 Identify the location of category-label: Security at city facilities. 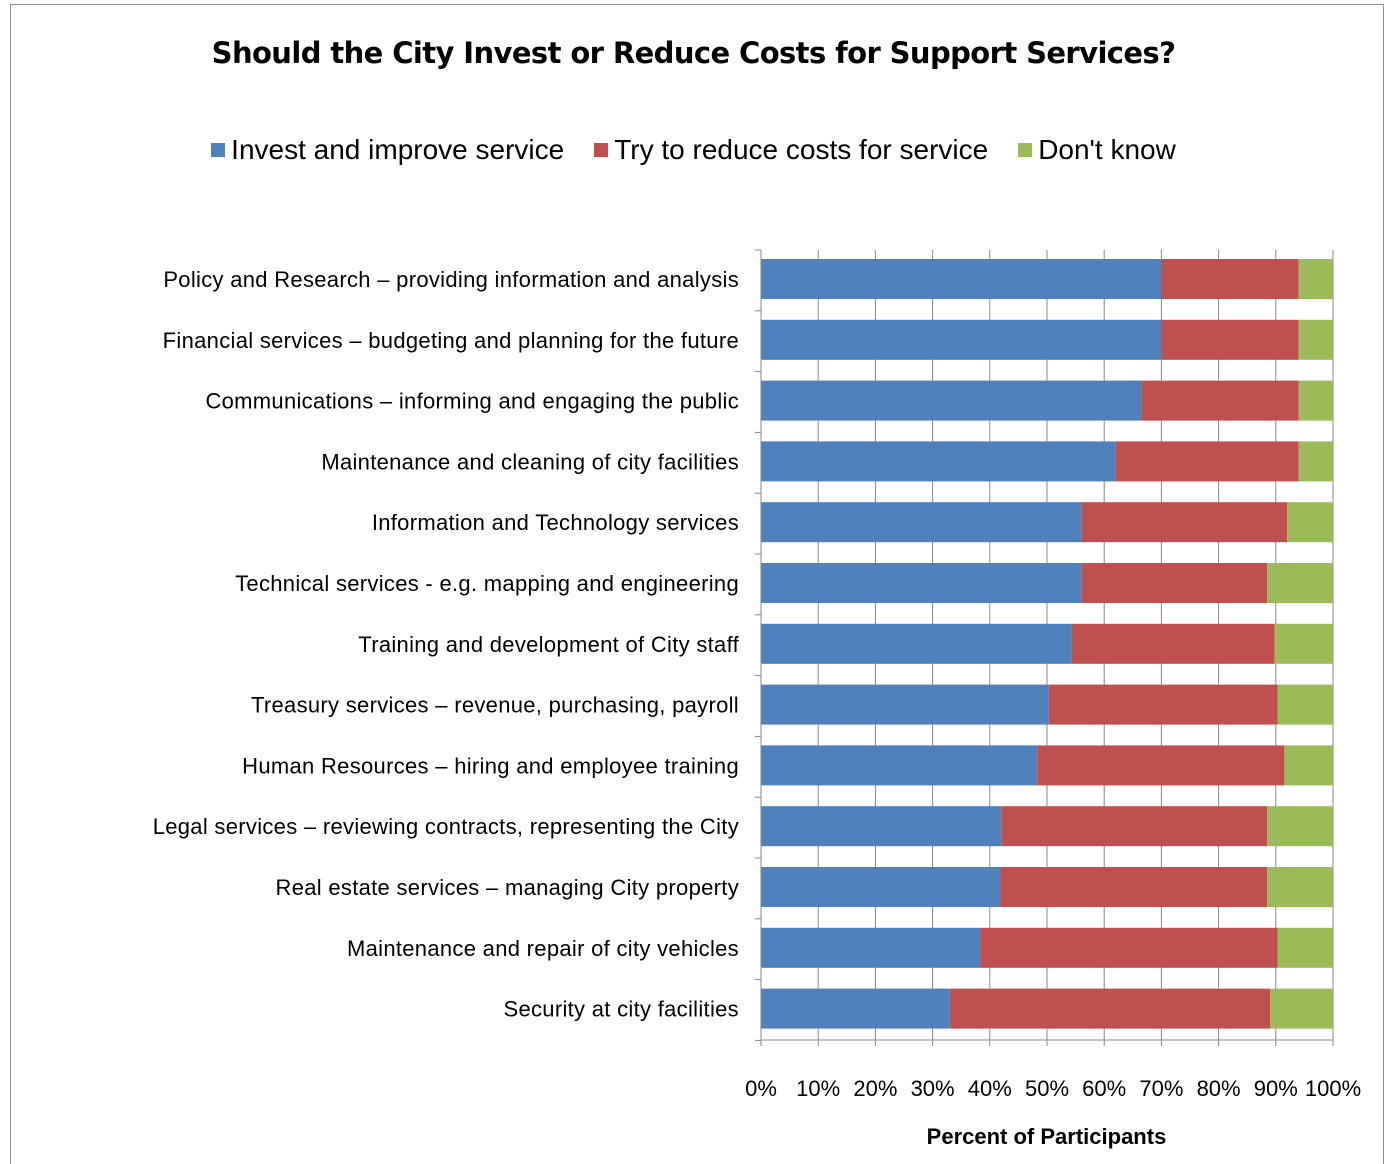
(621, 1009).